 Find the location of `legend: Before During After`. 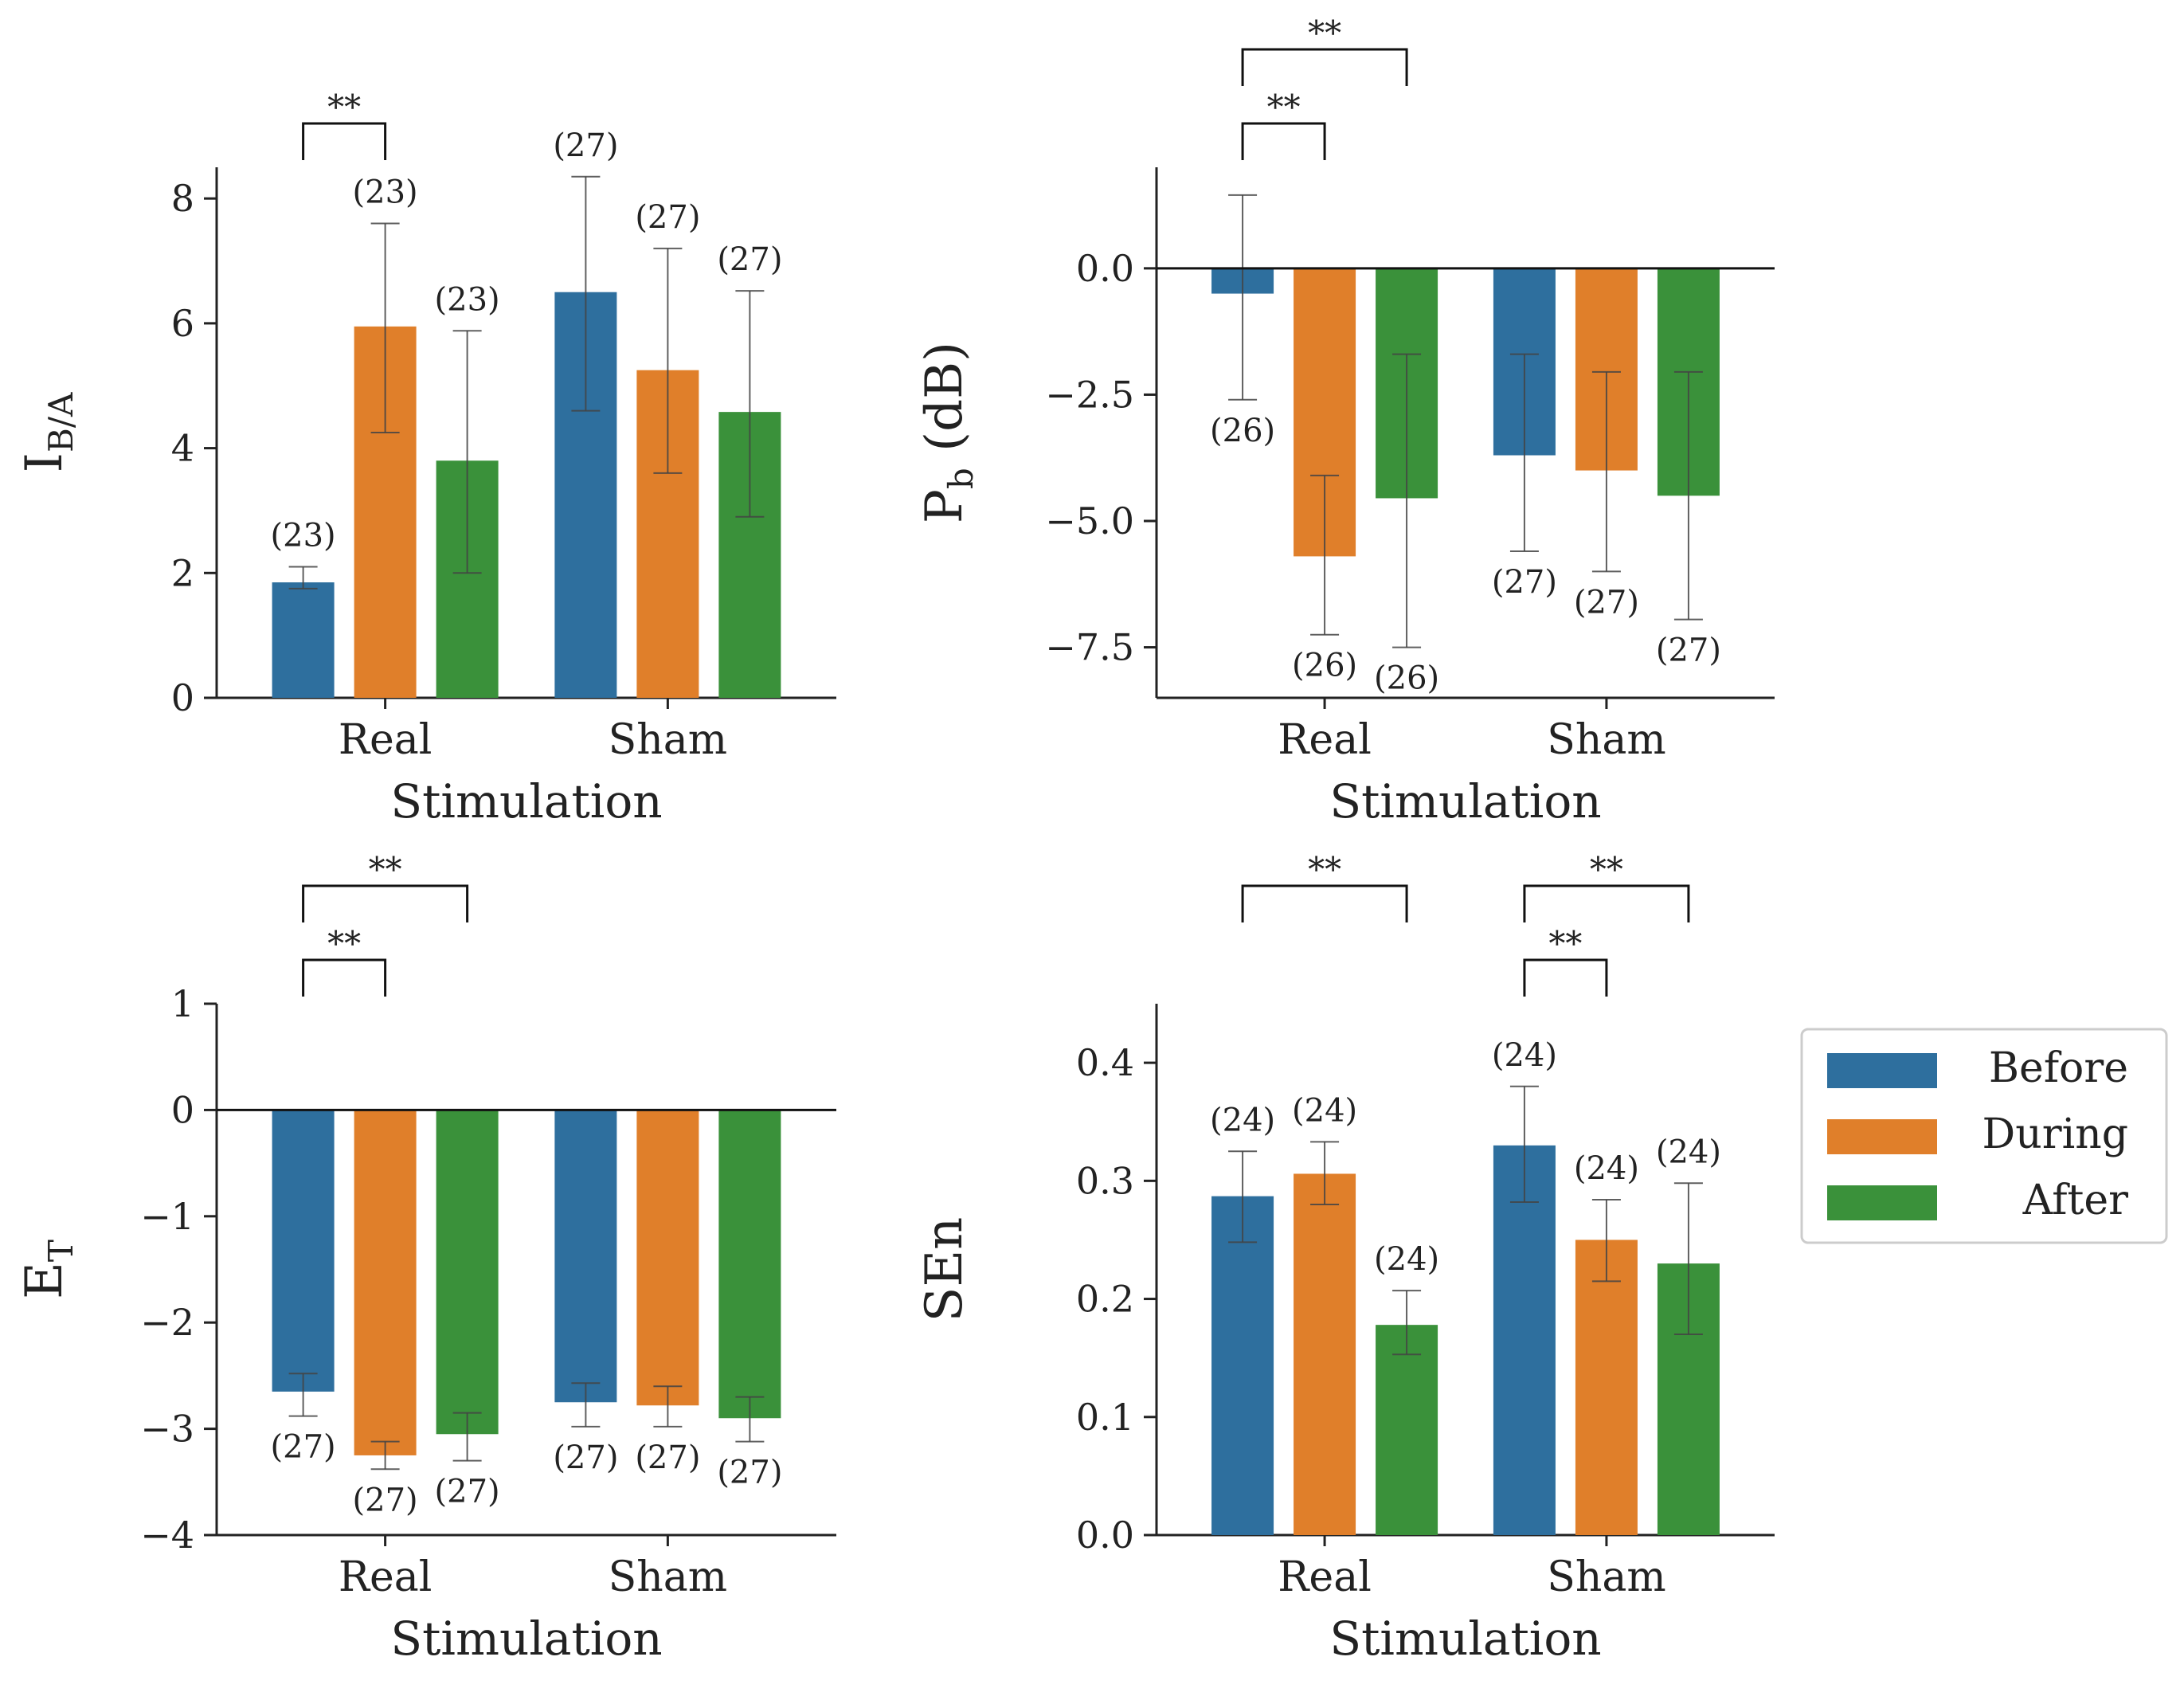

legend: Before During After is located at coordinates (1984, 1136).